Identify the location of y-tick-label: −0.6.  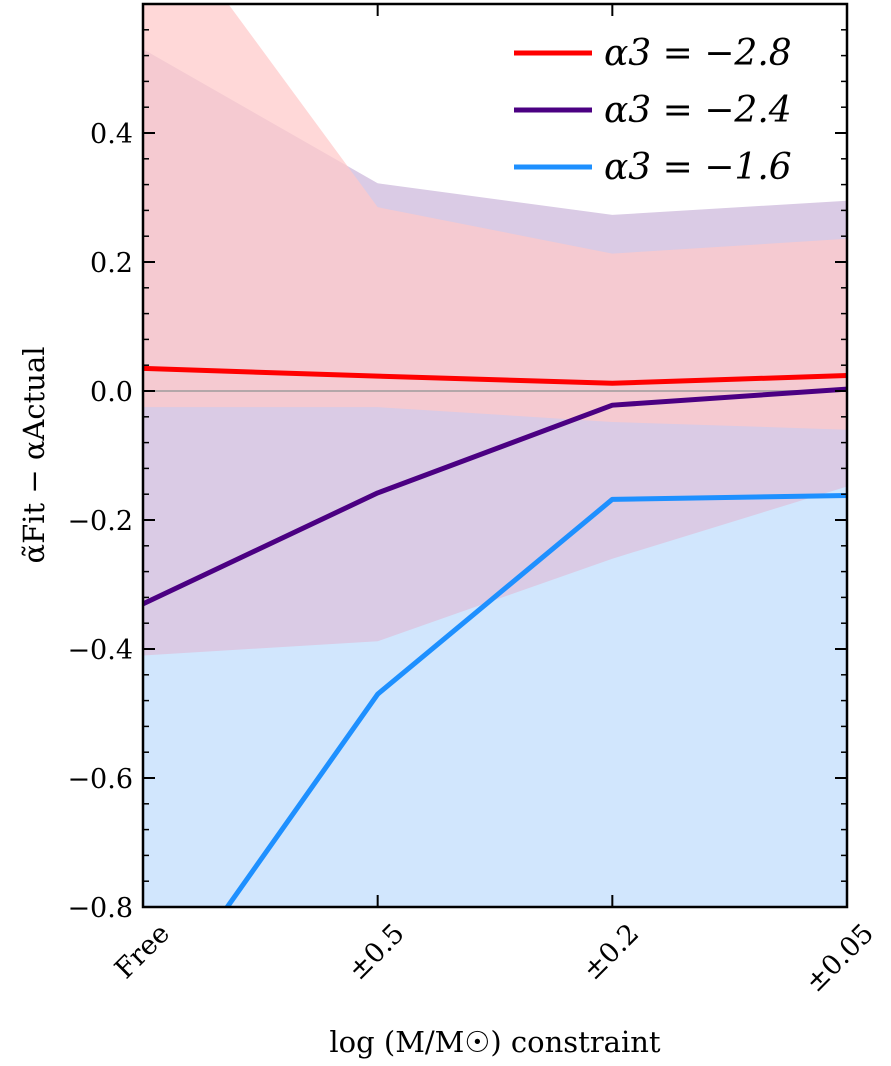
(100, 779).